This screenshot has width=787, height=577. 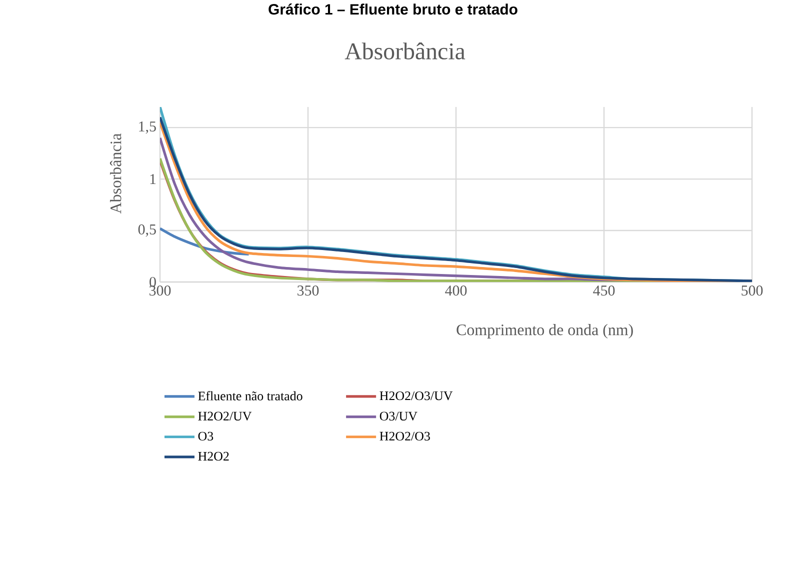 I want to click on legend-label: H2O2/O3/UV, so click(x=416, y=395).